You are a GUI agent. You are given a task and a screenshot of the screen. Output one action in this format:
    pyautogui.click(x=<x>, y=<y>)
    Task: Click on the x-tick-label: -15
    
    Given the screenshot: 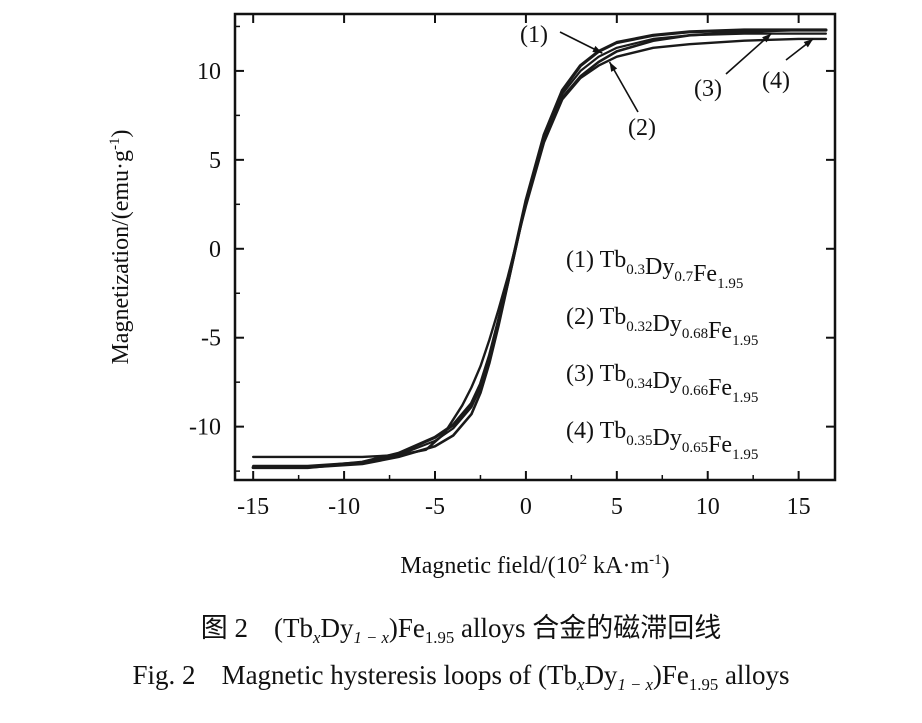 What is the action you would take?
    pyautogui.click(x=253, y=507)
    